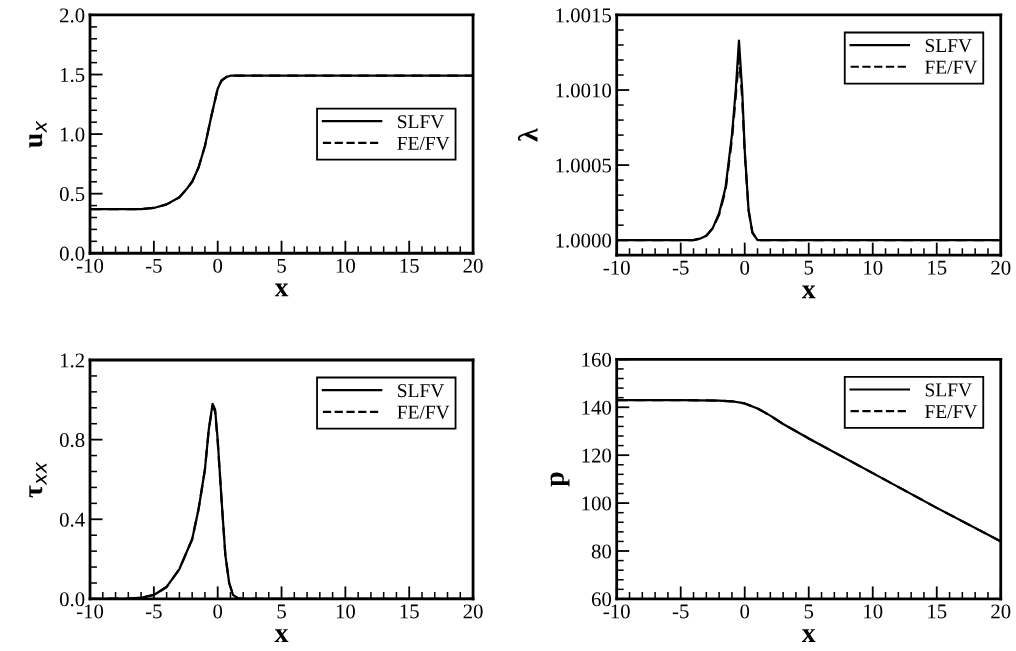 Image resolution: width=1016 pixels, height=651 pixels. Describe the element at coordinates (597, 407) in the screenshot. I see `y-tick-label: 140` at that location.